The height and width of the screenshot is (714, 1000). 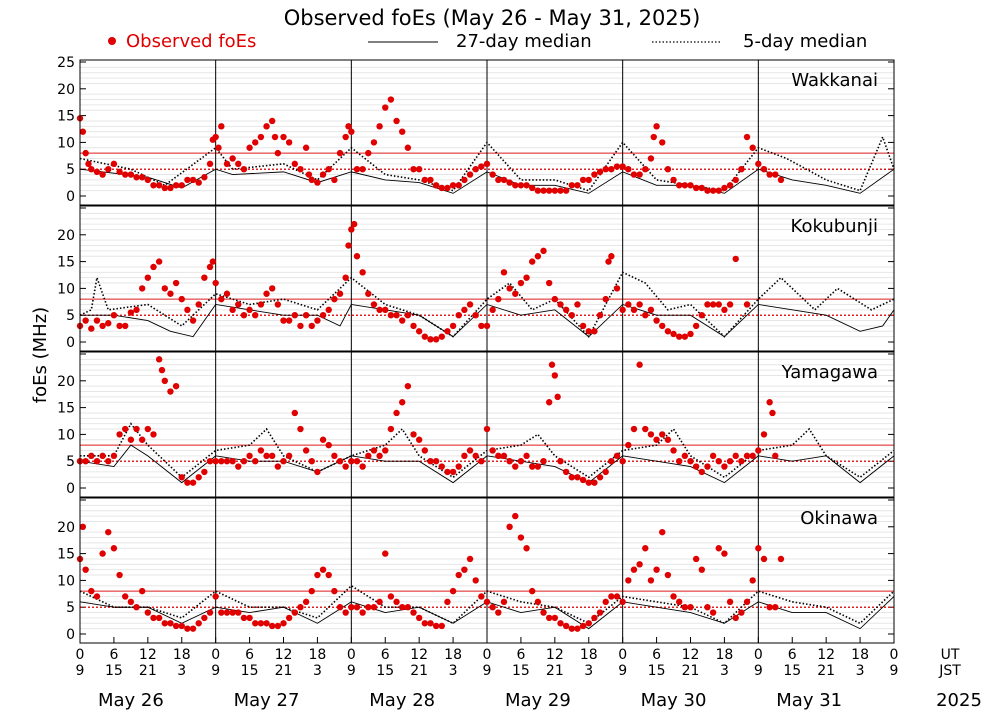 I want to click on station-label: Okinawa, so click(x=839, y=518).